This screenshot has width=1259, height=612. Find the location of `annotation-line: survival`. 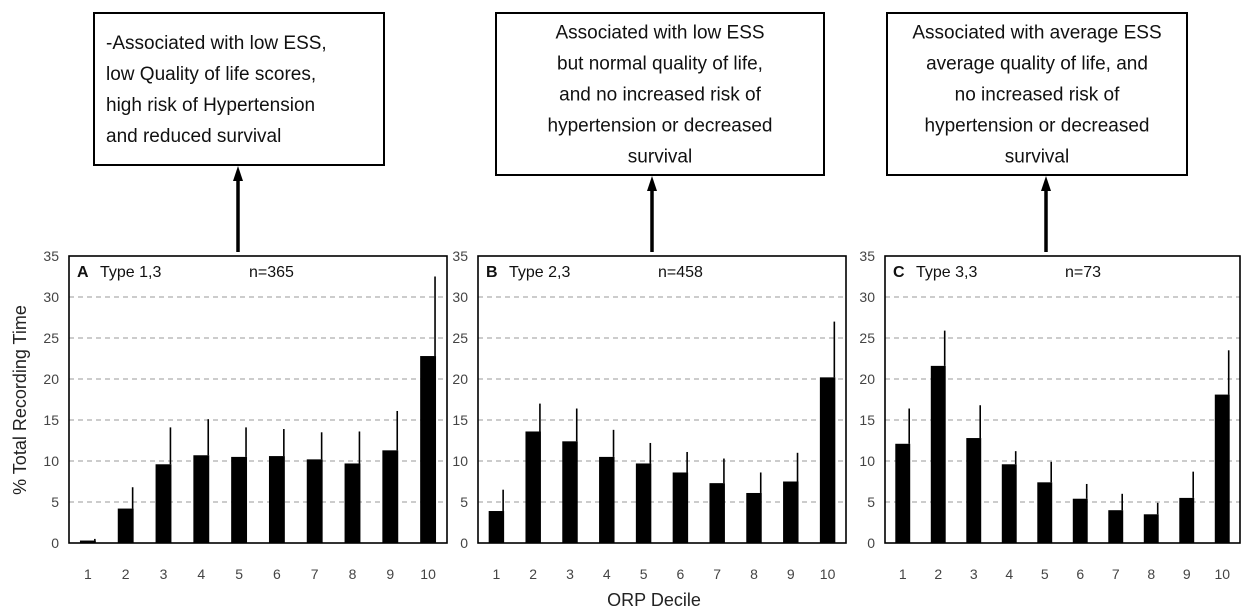

annotation-line: survival is located at coordinates (660, 157).